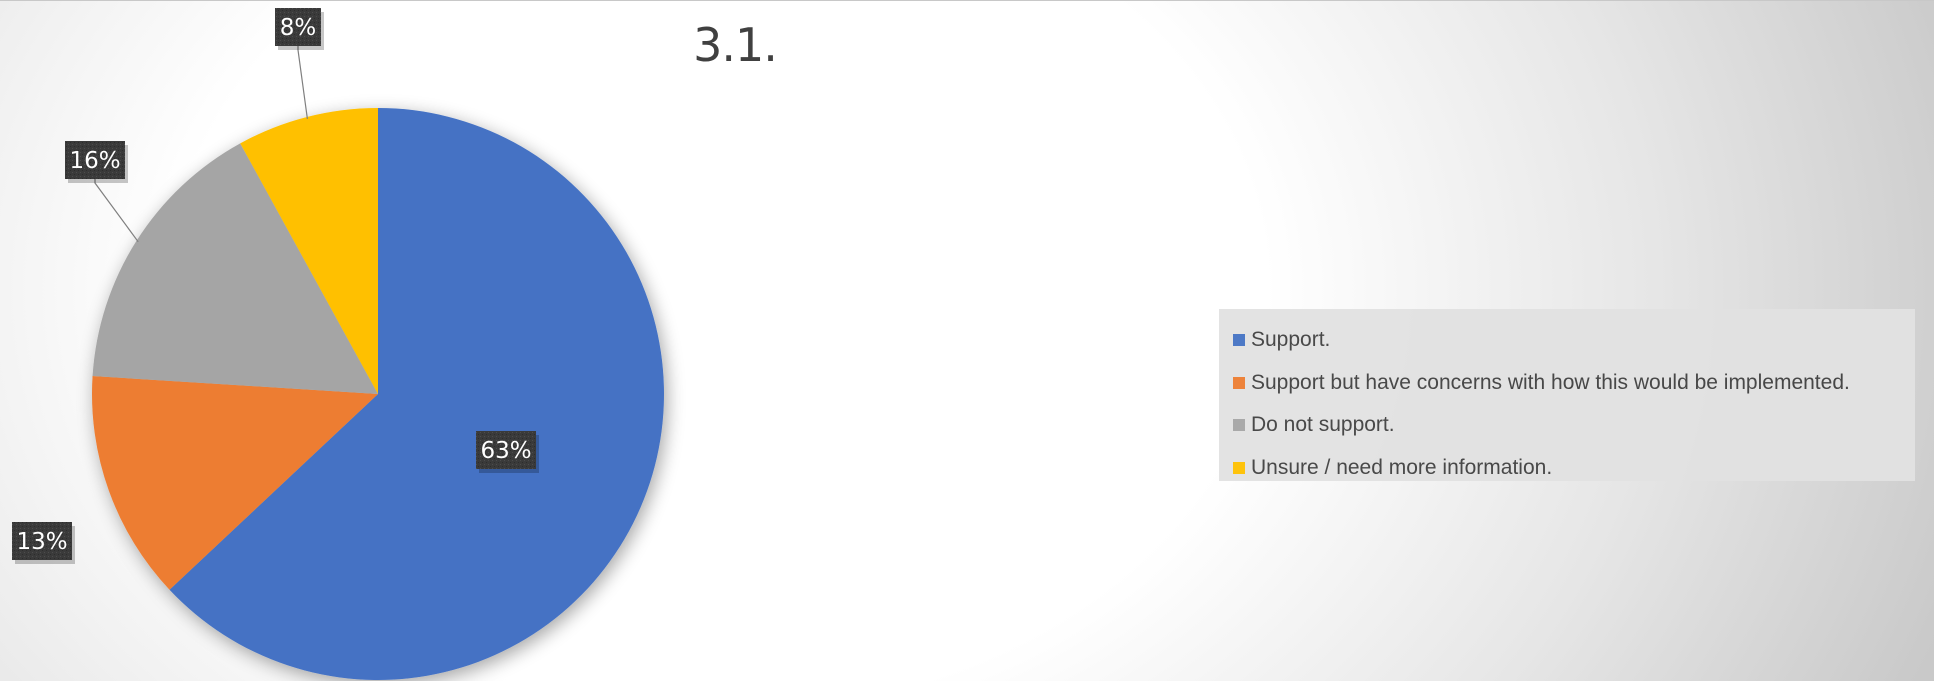  I want to click on leader-line-unsure, so click(302, 82).